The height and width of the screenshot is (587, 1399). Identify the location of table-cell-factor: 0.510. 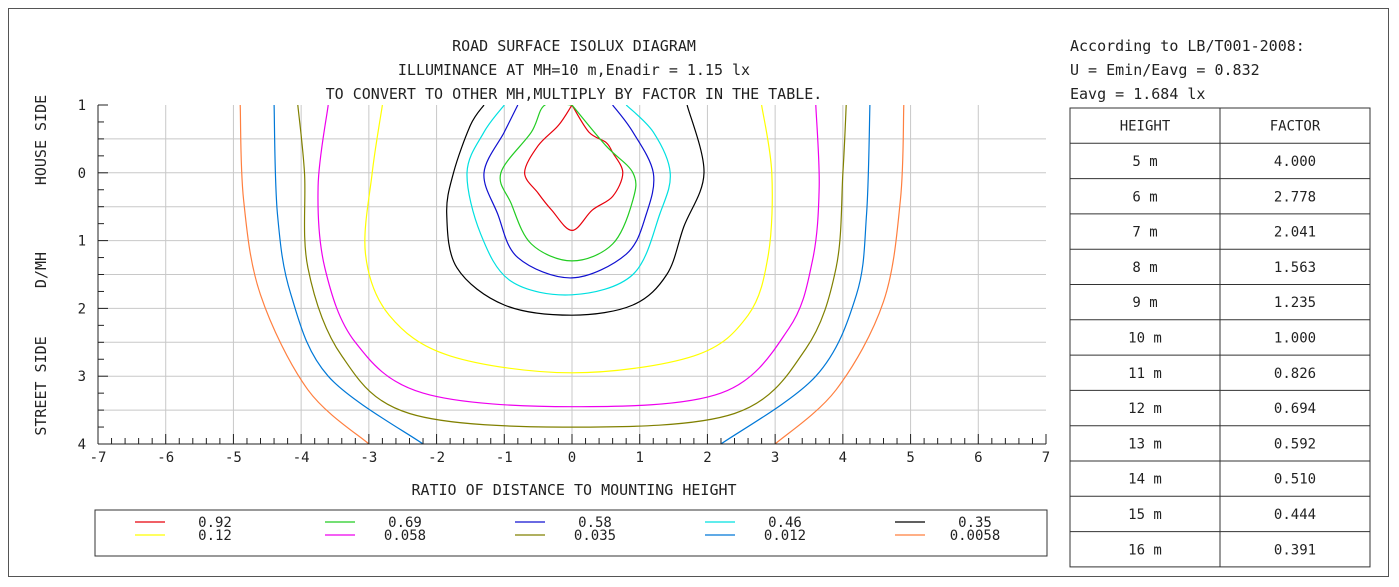
(1295, 480).